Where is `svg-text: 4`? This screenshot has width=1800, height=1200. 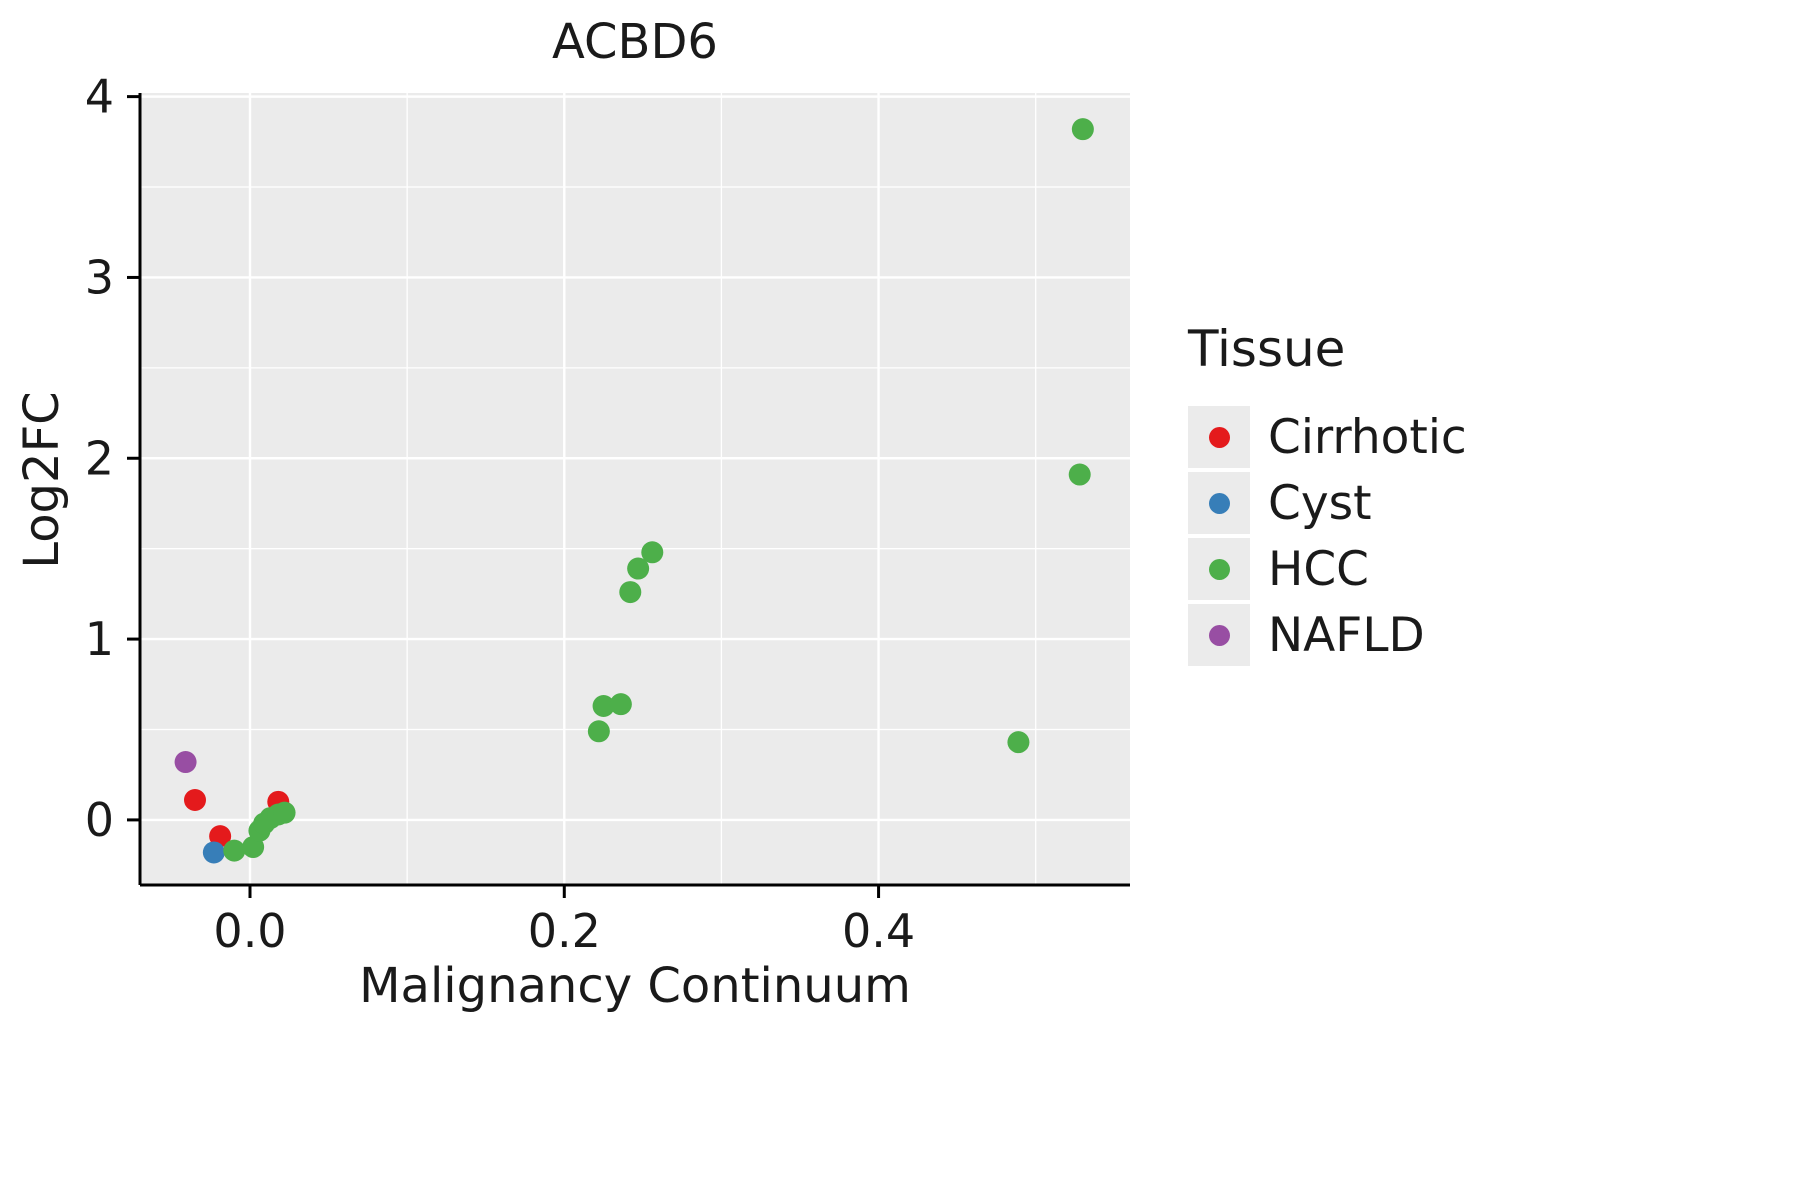 svg-text: 4 is located at coordinates (99, 97).